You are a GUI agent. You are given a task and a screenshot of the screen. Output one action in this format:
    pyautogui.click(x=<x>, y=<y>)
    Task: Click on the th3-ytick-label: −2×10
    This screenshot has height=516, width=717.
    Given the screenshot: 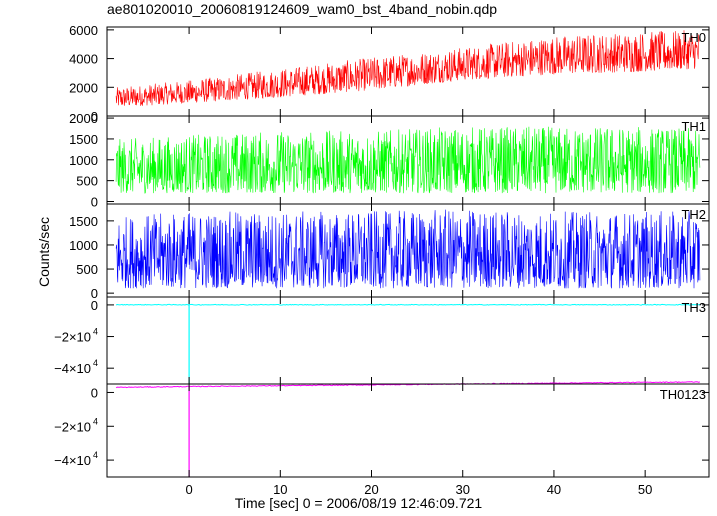 What is the action you would take?
    pyautogui.click(x=72, y=337)
    